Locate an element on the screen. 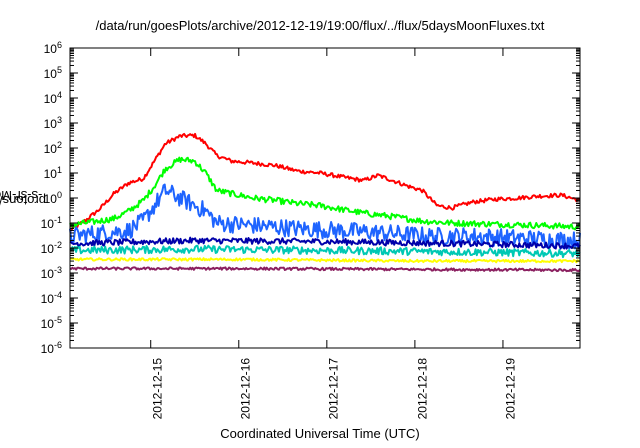 The width and height of the screenshot is (640, 448). y-tick-label: 10⁻² is located at coordinates (51, 248).